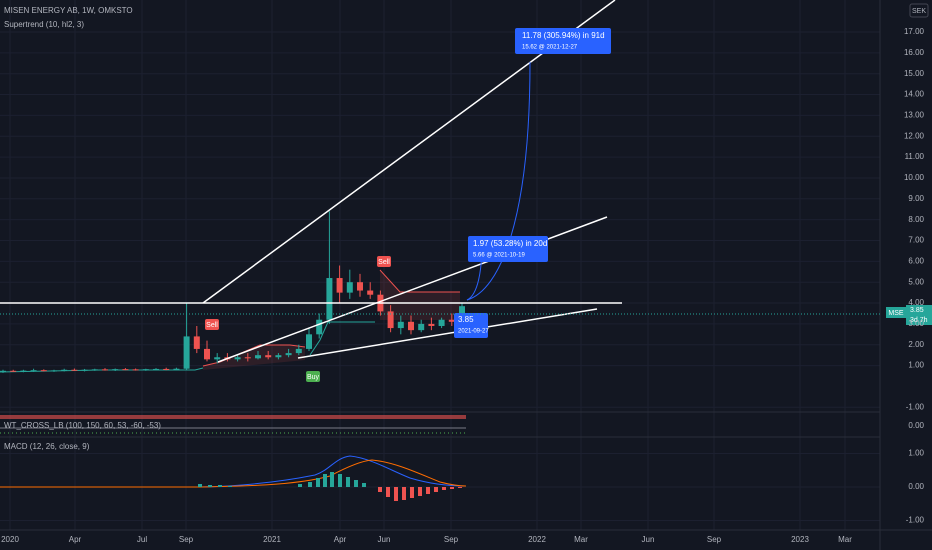 This screenshot has width=932, height=550. What do you see at coordinates (917, 310) in the screenshot?
I see `price-tag-text: 3.85` at bounding box center [917, 310].